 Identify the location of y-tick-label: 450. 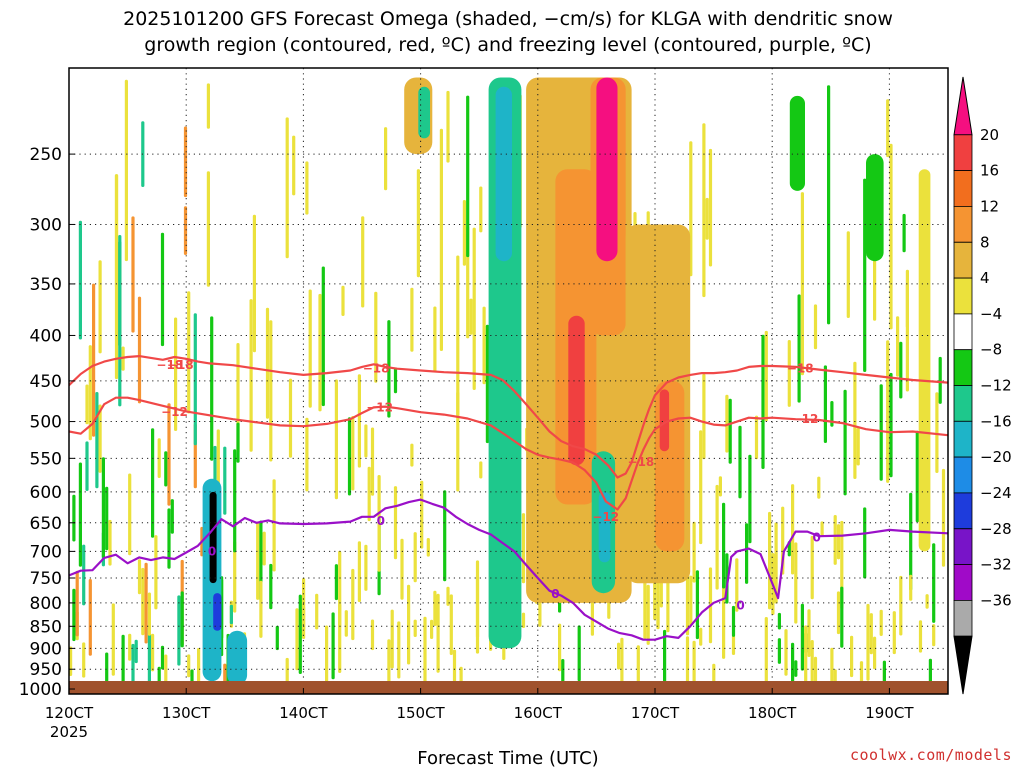
(46, 382).